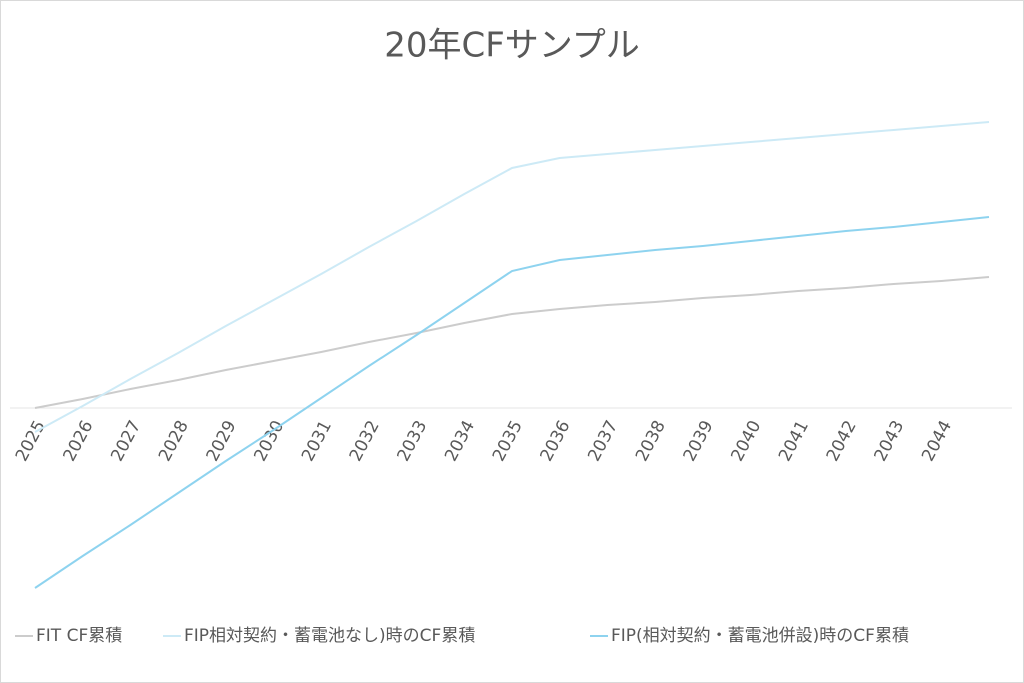  Describe the element at coordinates (79, 636) in the screenshot. I see `legend-label: FIT CF累積` at that location.